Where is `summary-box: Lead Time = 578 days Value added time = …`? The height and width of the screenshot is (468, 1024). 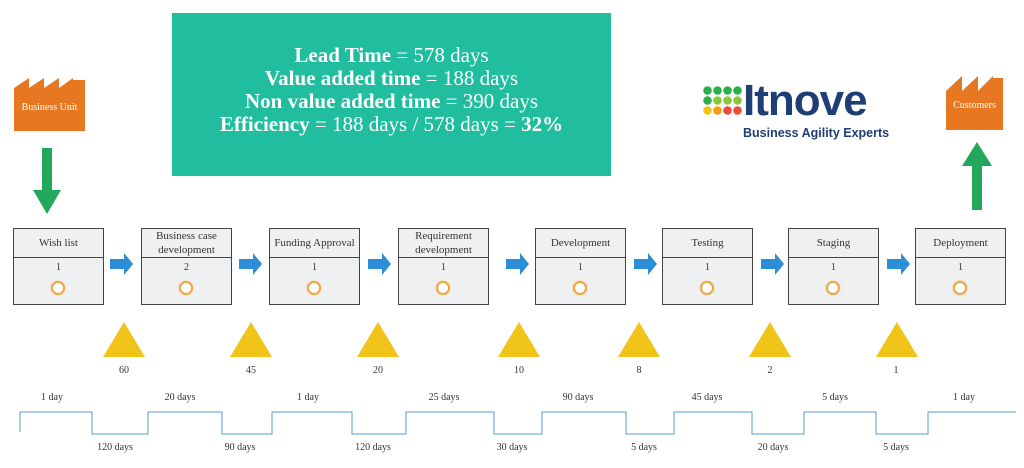 summary-box: Lead Time = 578 days Value added time = … is located at coordinates (391, 94).